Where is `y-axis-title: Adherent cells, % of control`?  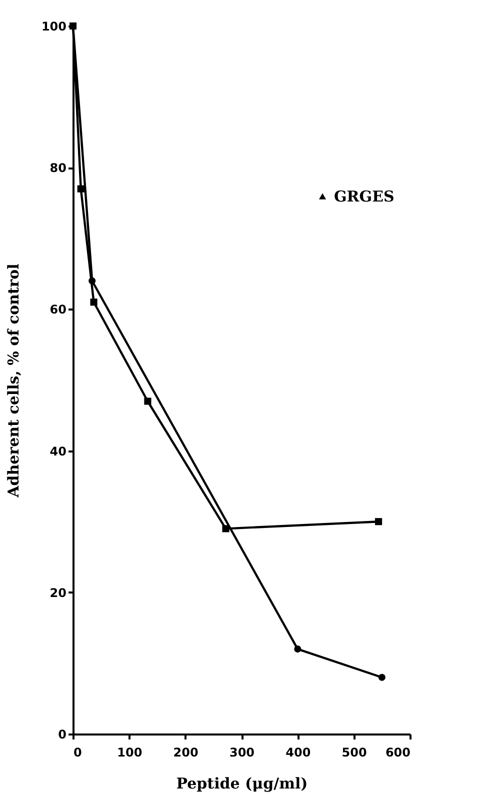
y-axis-title: Adherent cells, % of control is located at coordinates (13, 380).